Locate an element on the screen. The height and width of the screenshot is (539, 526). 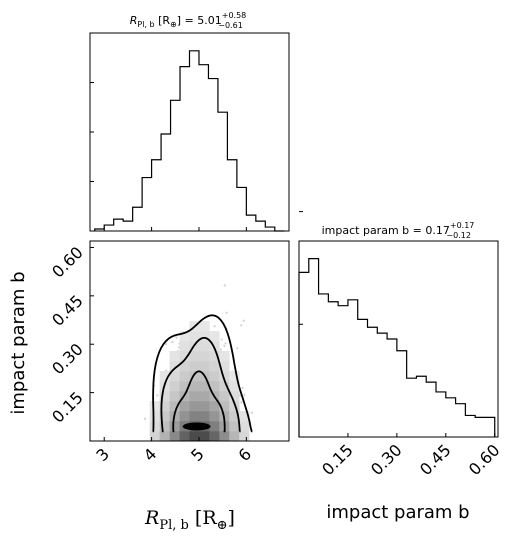
xlabel-radius: RPl, b [R⊕] is located at coordinates (189, 520).